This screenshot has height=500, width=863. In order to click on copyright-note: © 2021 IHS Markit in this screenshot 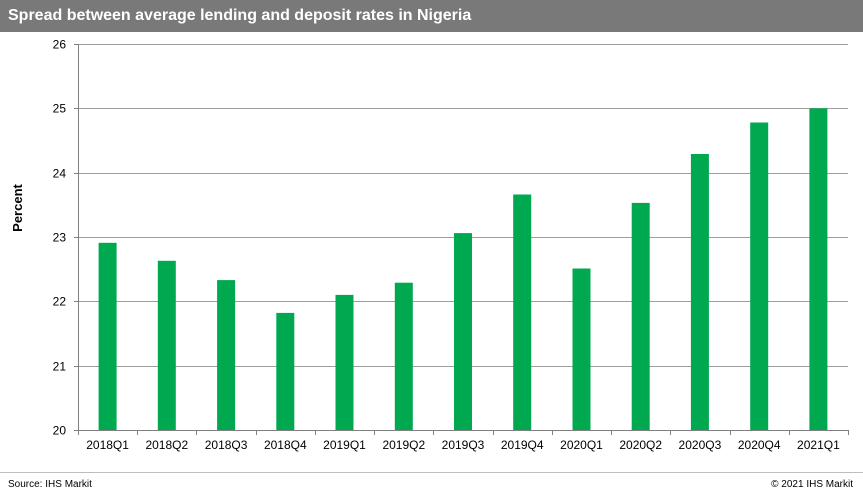, I will do `click(812, 484)`.